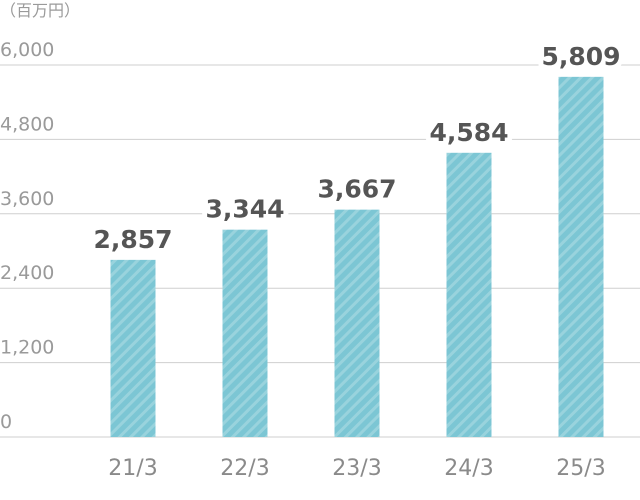  What do you see at coordinates (27, 199) in the screenshot?
I see `y-tick-label: 3,600` at bounding box center [27, 199].